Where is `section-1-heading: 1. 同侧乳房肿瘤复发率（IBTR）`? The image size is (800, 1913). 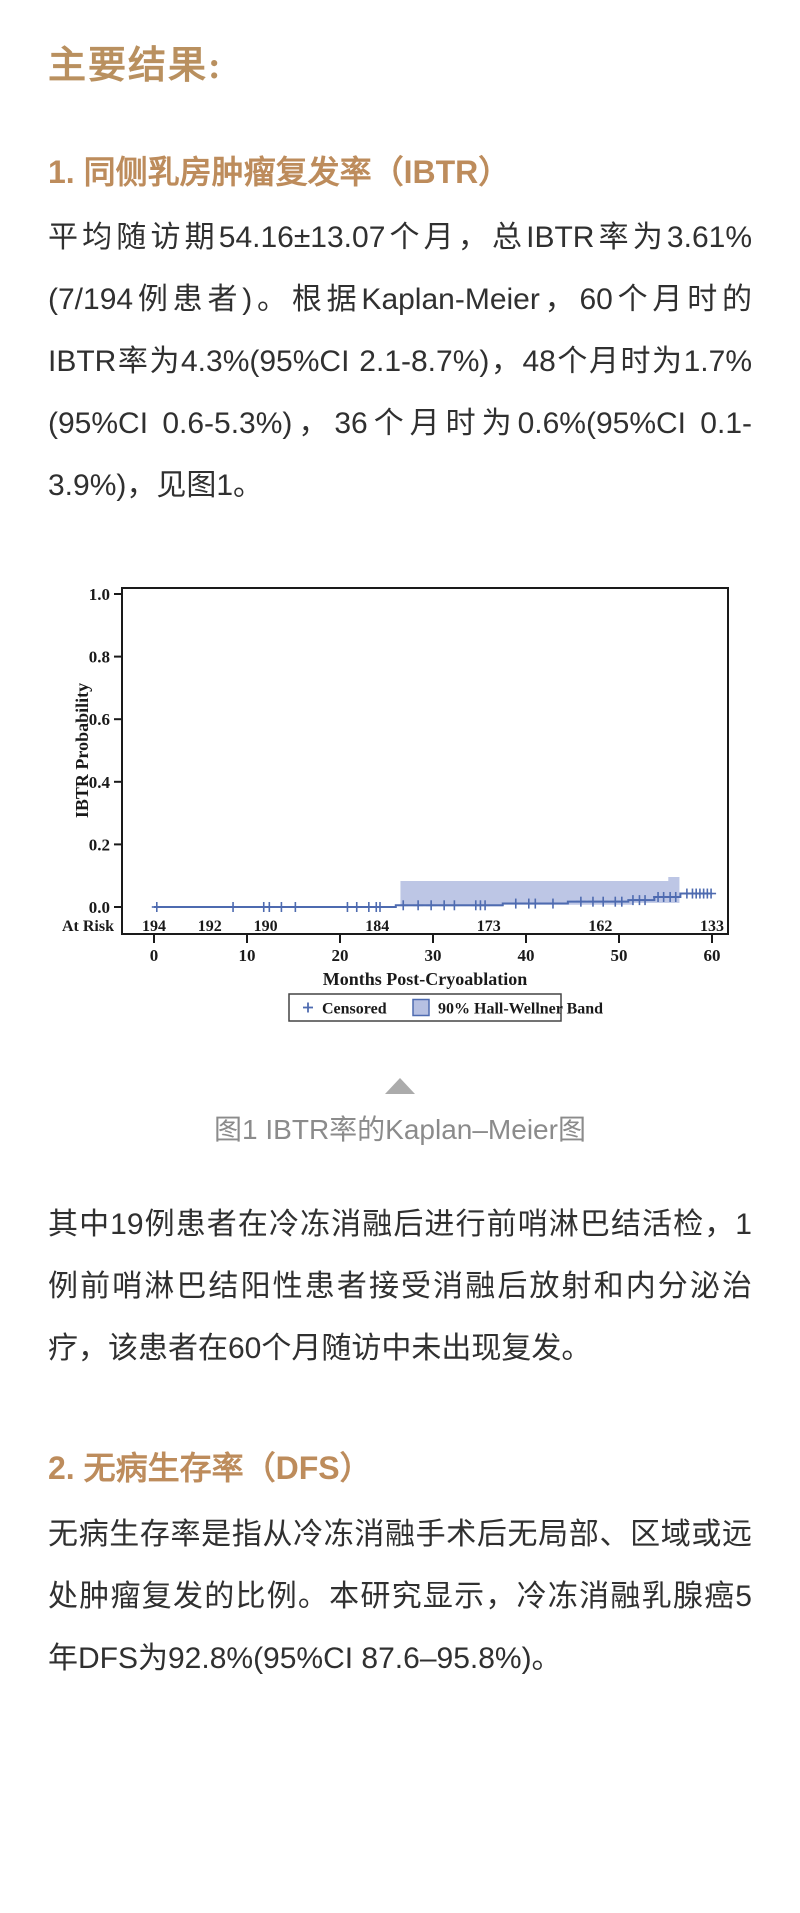 section-1-heading: 1. 同侧乳房肿瘤复发率（IBTR） is located at coordinates (279, 171).